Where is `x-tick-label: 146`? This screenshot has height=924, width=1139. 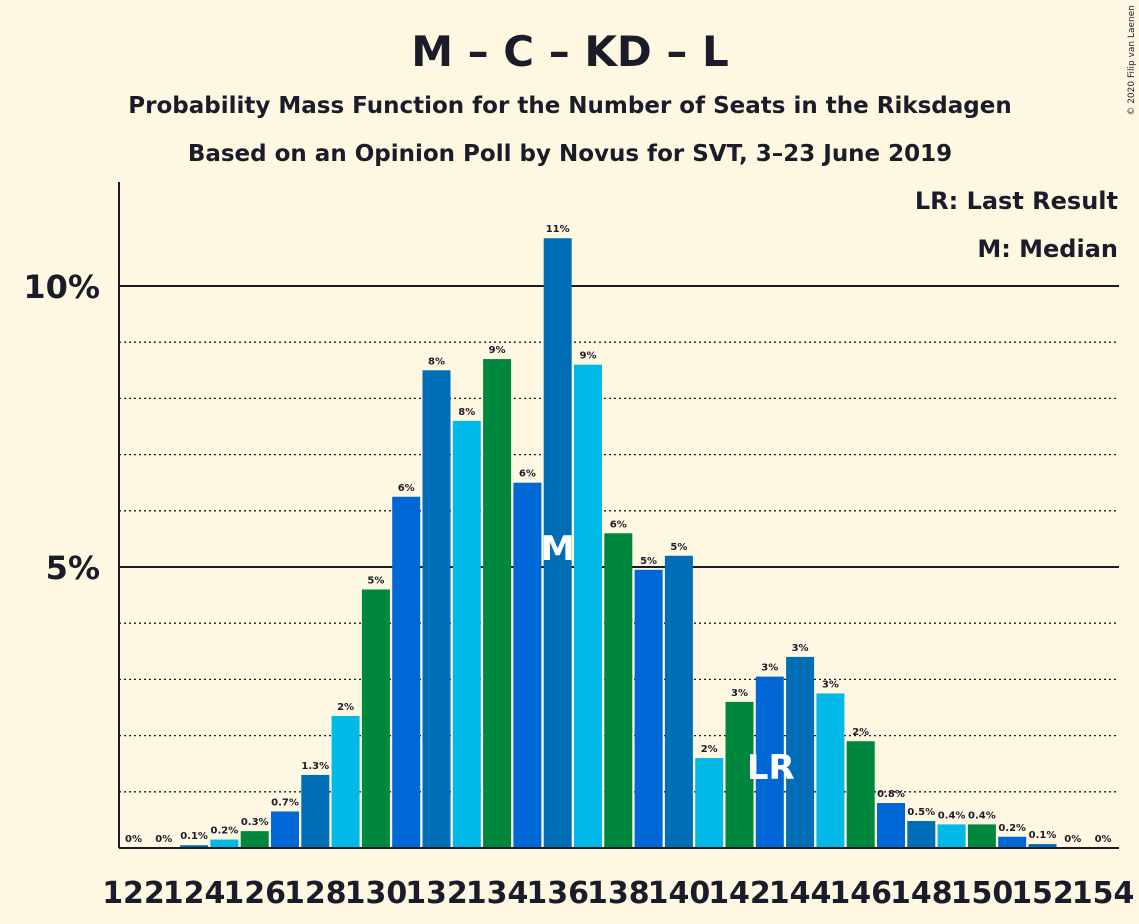
x-tick-label: 146 is located at coordinates (860, 893).